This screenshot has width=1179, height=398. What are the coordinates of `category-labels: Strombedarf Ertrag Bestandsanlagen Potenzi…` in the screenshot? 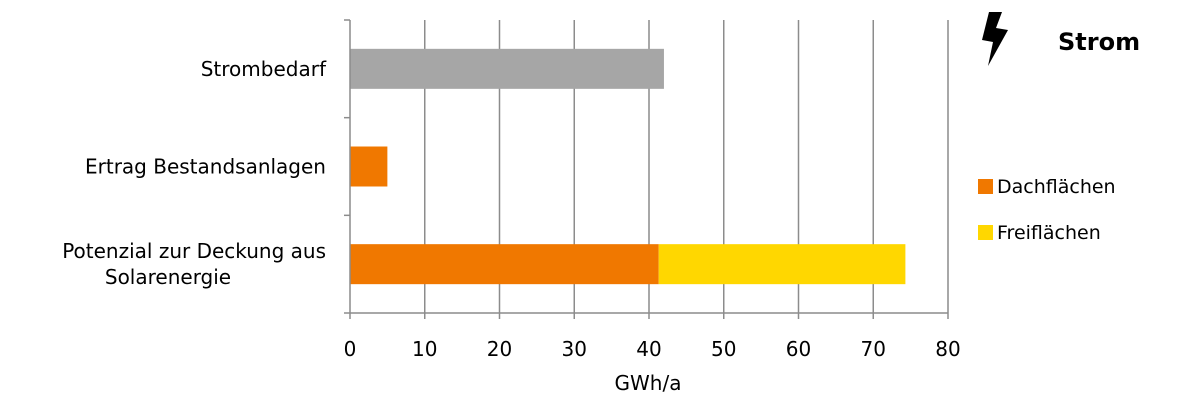 It's located at (194, 173).